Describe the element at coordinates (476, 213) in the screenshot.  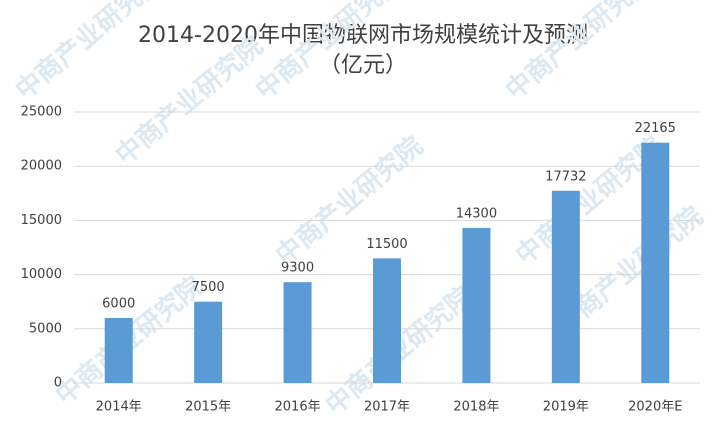
I see `value-label: 14300` at that location.